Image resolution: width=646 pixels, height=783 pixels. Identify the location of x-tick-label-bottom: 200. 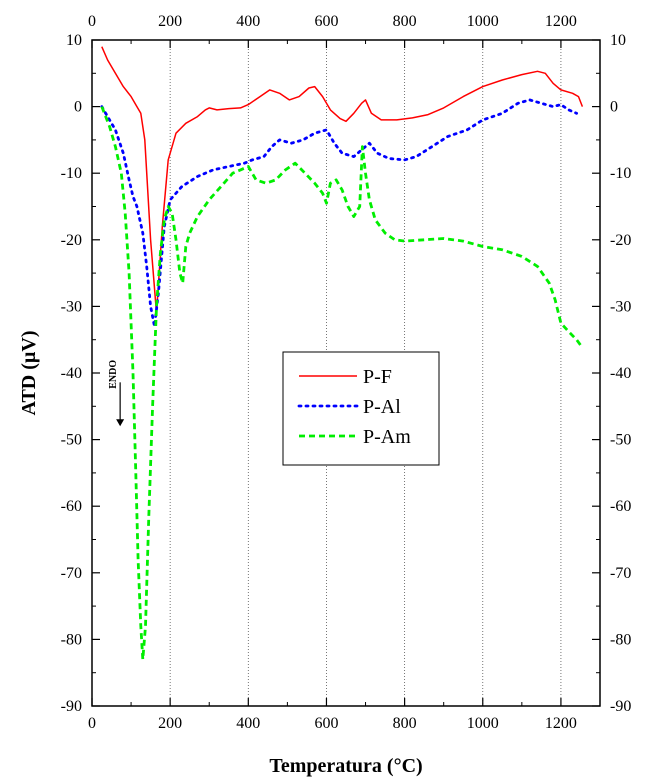
(170, 723).